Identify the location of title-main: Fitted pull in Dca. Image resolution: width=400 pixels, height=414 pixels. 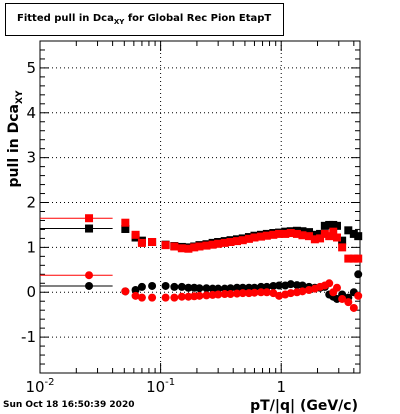
(65, 18).